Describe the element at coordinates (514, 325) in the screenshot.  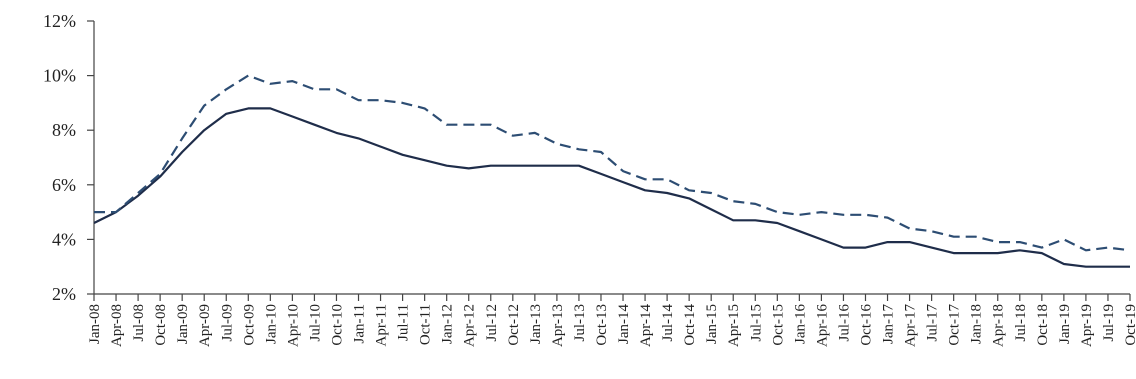
I see `x-tick-label: Oct-12` at that location.